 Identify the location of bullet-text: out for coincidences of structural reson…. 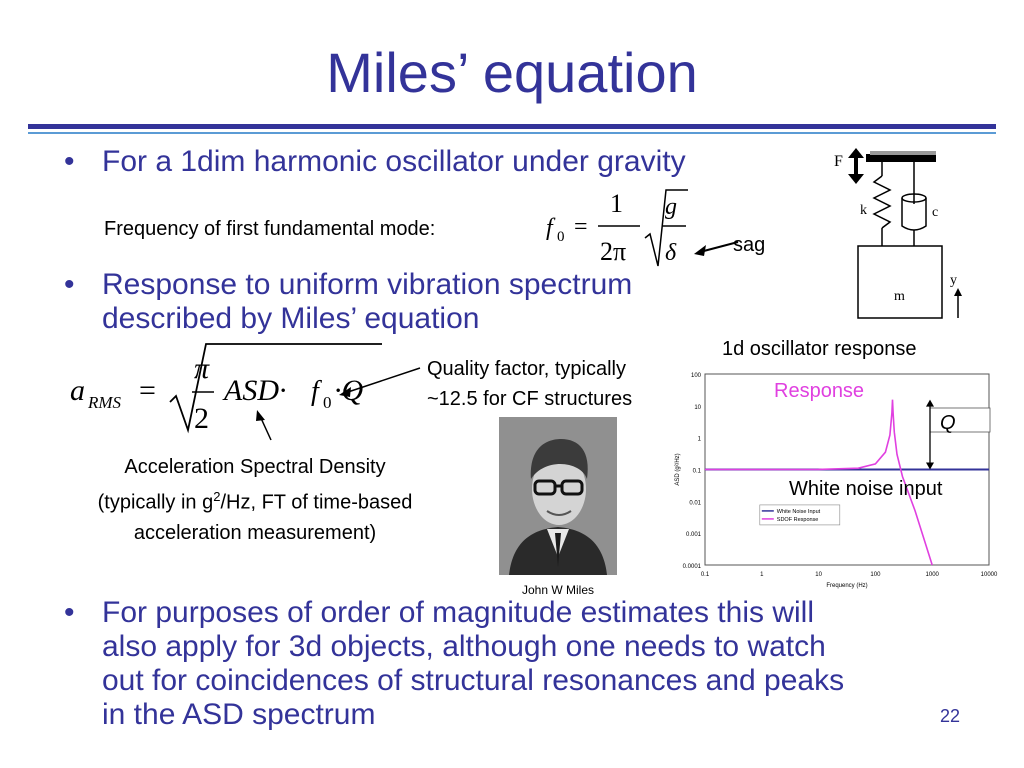
(473, 680).